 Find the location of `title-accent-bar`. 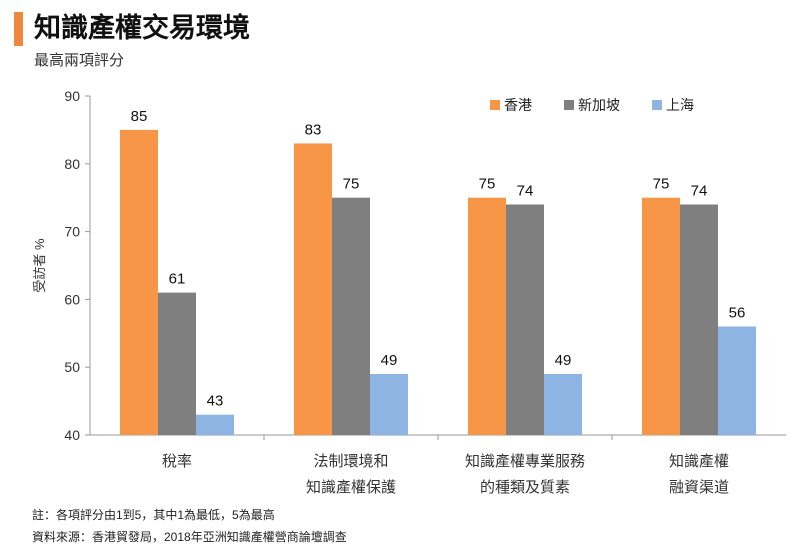

title-accent-bar is located at coordinates (18, 29).